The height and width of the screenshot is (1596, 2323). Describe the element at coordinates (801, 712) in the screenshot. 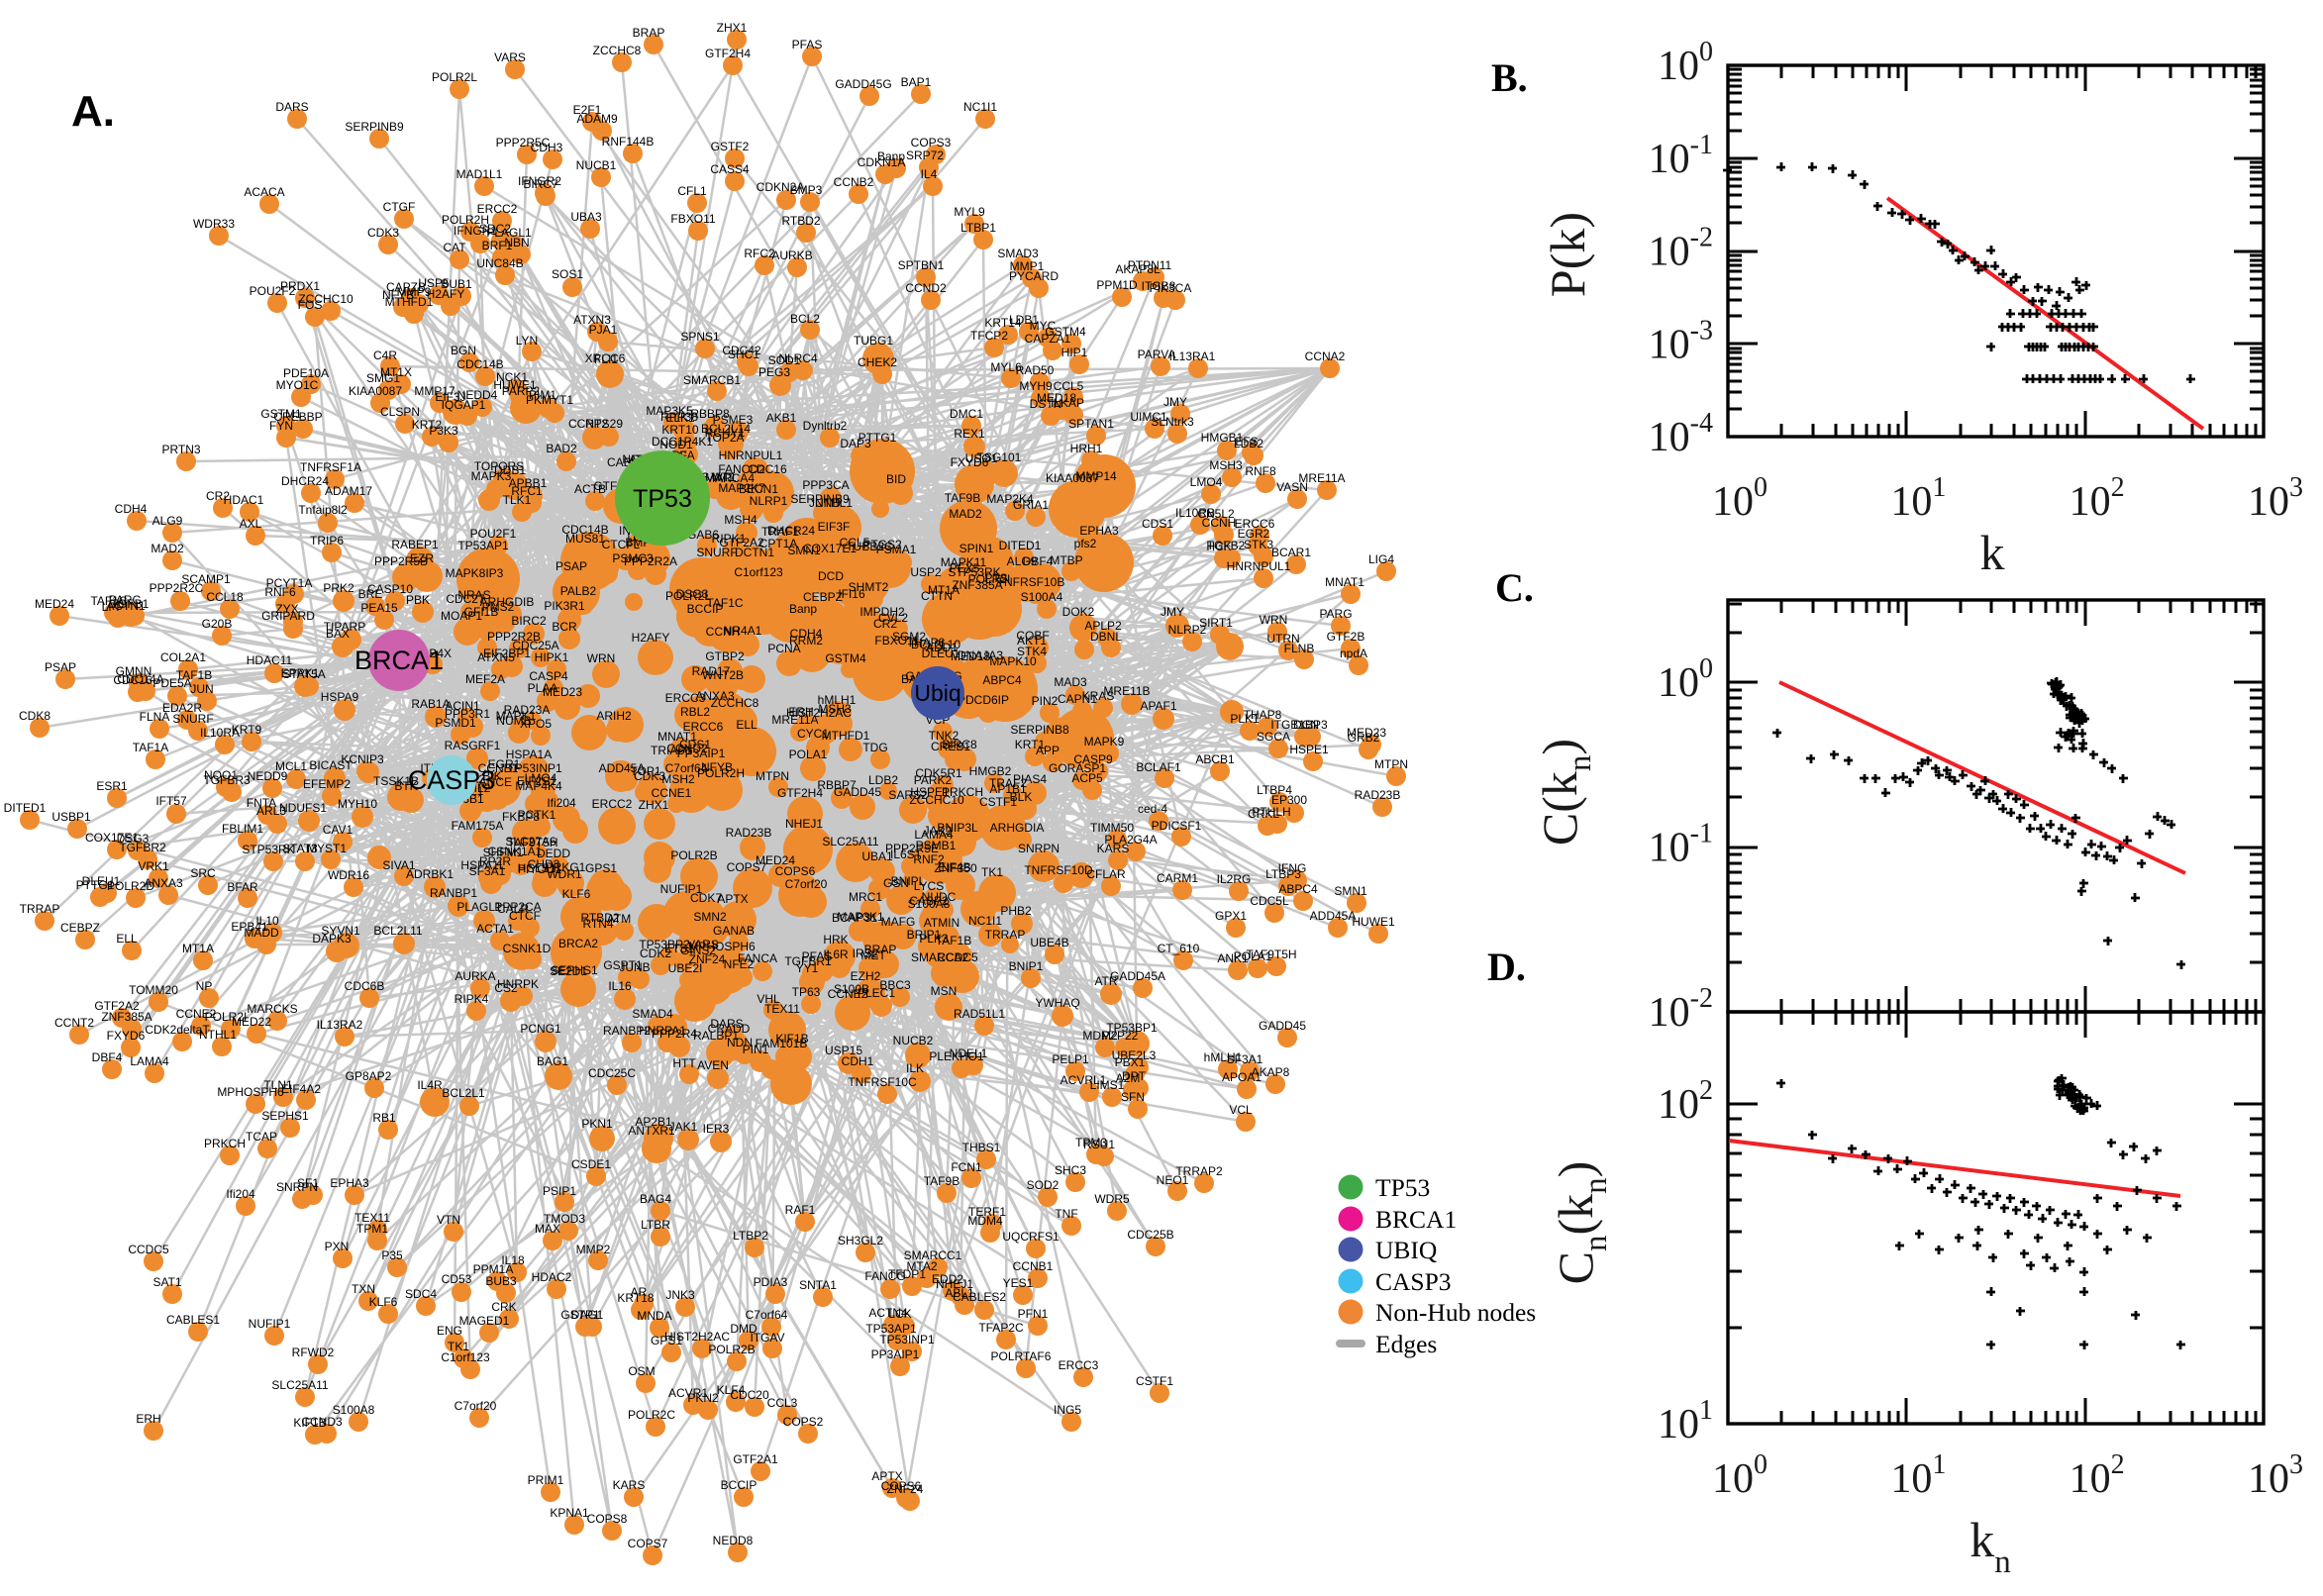

I see `svg-text: ERH` at that location.